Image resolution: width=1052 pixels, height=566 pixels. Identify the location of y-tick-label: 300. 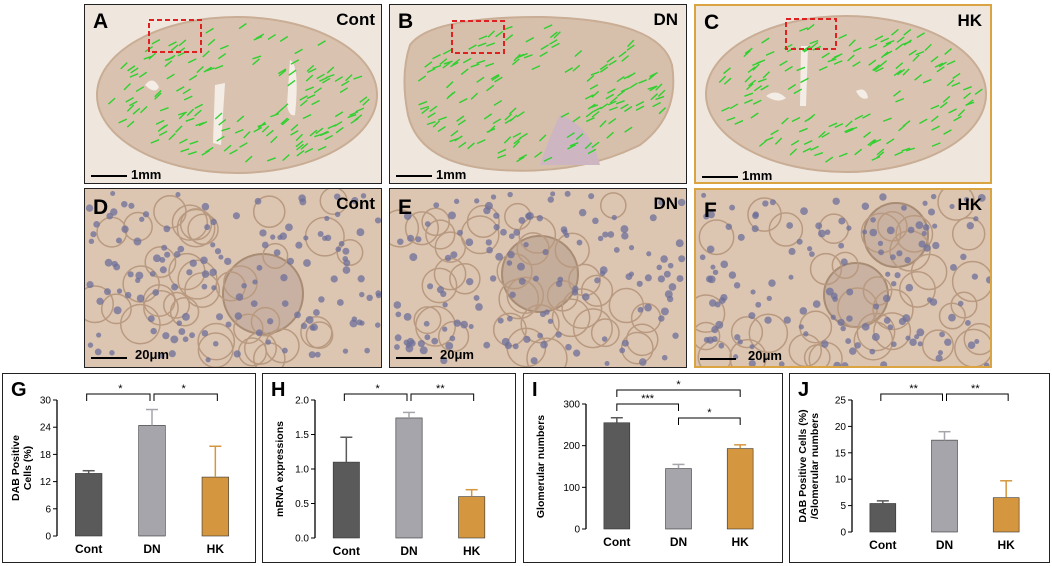
(571, 405).